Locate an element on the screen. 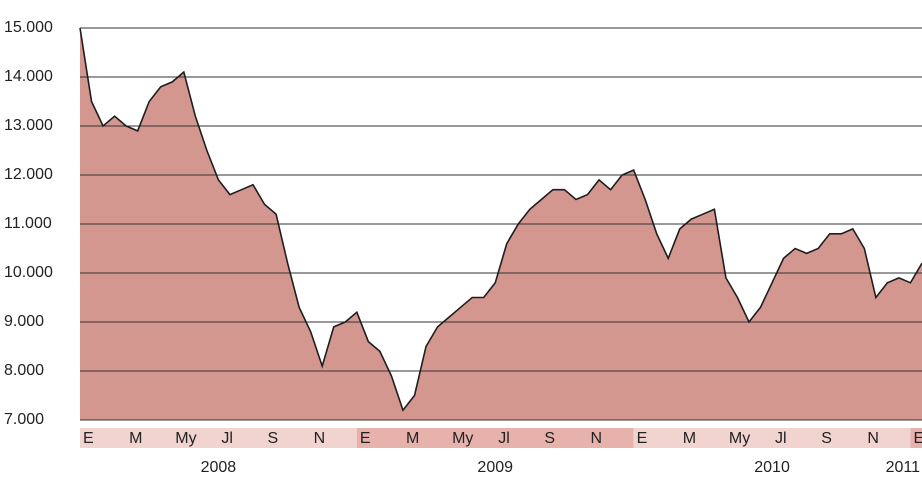 The image size is (922, 482). y-tick-label: 14.000 is located at coordinates (28, 76).